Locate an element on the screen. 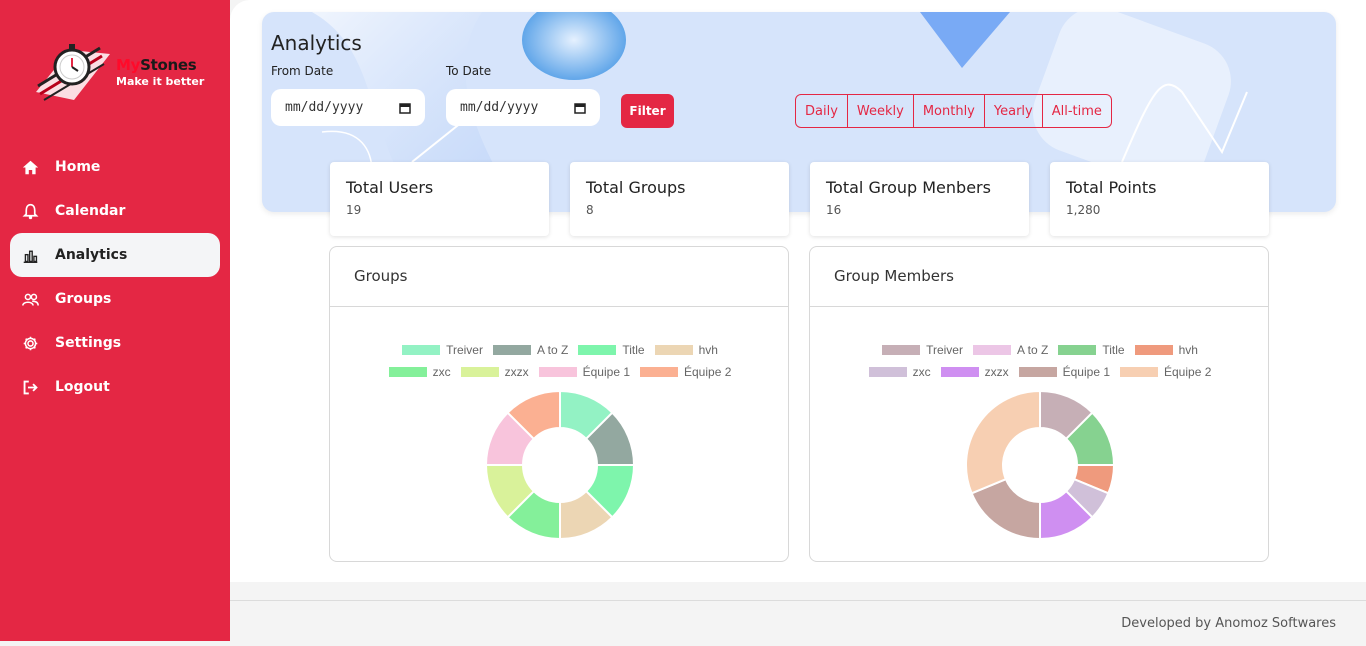 This screenshot has width=1366, height=646. to-date-placeholder: mm/dd/yyyy is located at coordinates (499, 107).